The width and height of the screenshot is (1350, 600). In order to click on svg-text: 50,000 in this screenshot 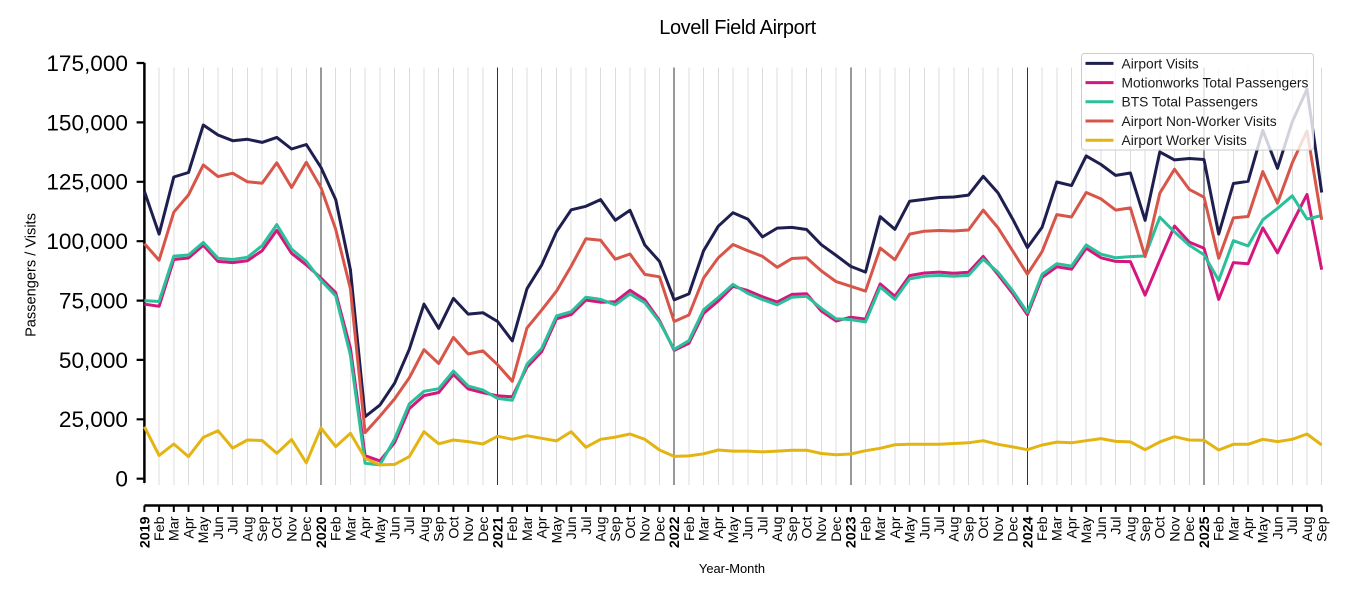, I will do `click(93, 360)`.